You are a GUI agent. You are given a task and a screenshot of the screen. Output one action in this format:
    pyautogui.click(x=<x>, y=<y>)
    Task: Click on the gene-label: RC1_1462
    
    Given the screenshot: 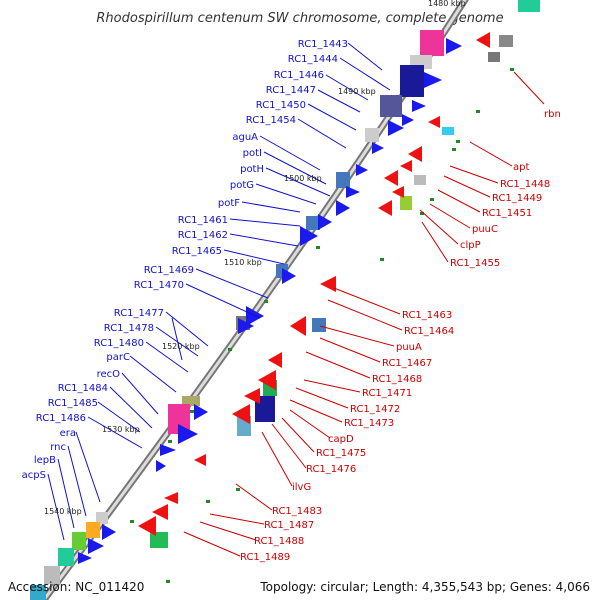 What is the action you would take?
    pyautogui.click(x=203, y=235)
    